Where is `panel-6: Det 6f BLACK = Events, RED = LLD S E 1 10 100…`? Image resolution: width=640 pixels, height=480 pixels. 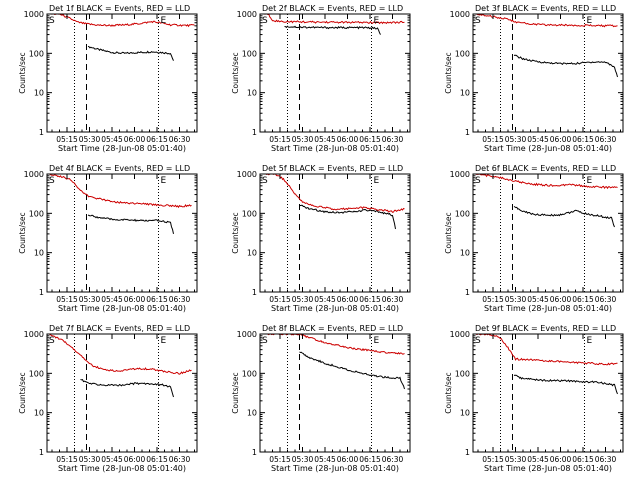 panel-6: Det 6f BLACK = Events, RED = LLD S E 1 10 100… is located at coordinates (534, 238).